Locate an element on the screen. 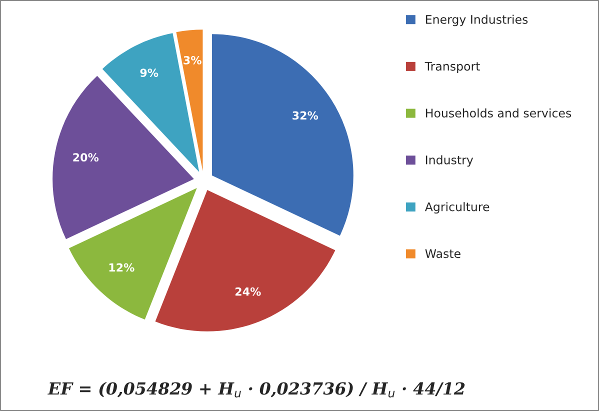 This screenshot has width=599, height=411. legend-label: Transport is located at coordinates (452, 68).